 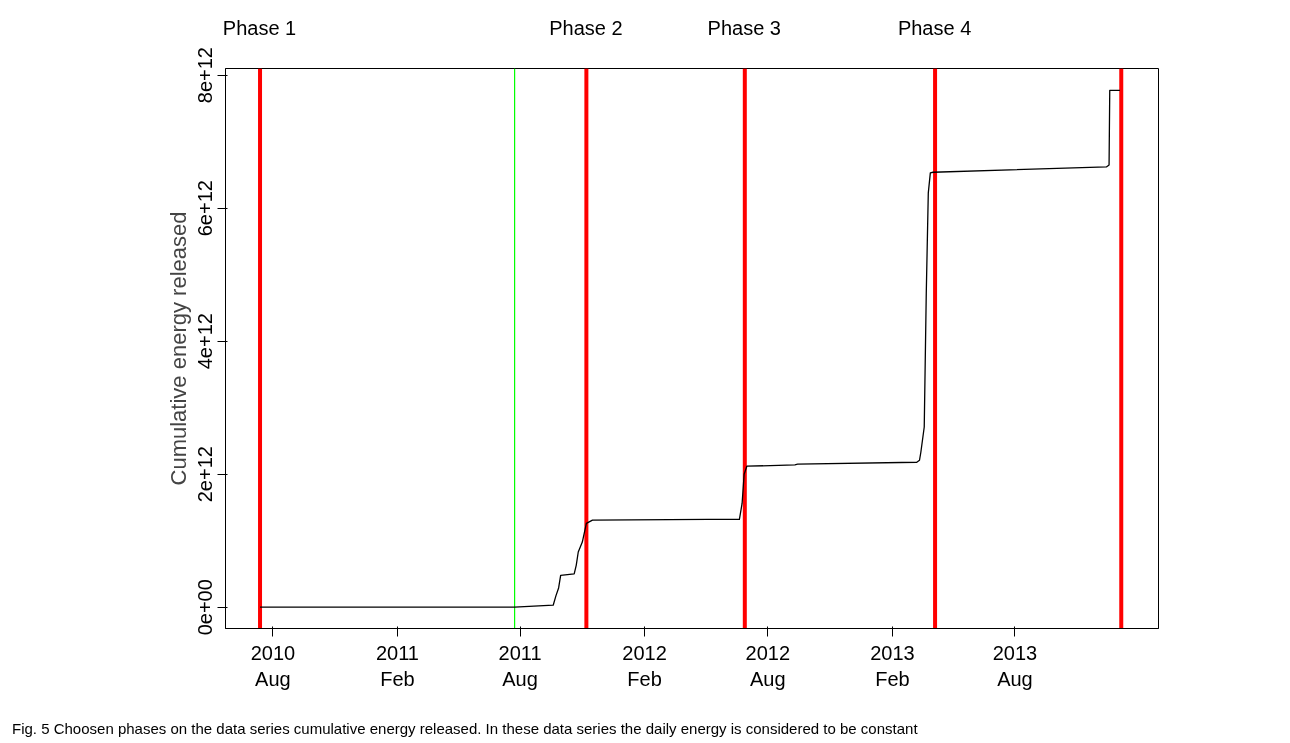 What do you see at coordinates (397, 665) in the screenshot?
I see `x-tick-label: 2011 Feb` at bounding box center [397, 665].